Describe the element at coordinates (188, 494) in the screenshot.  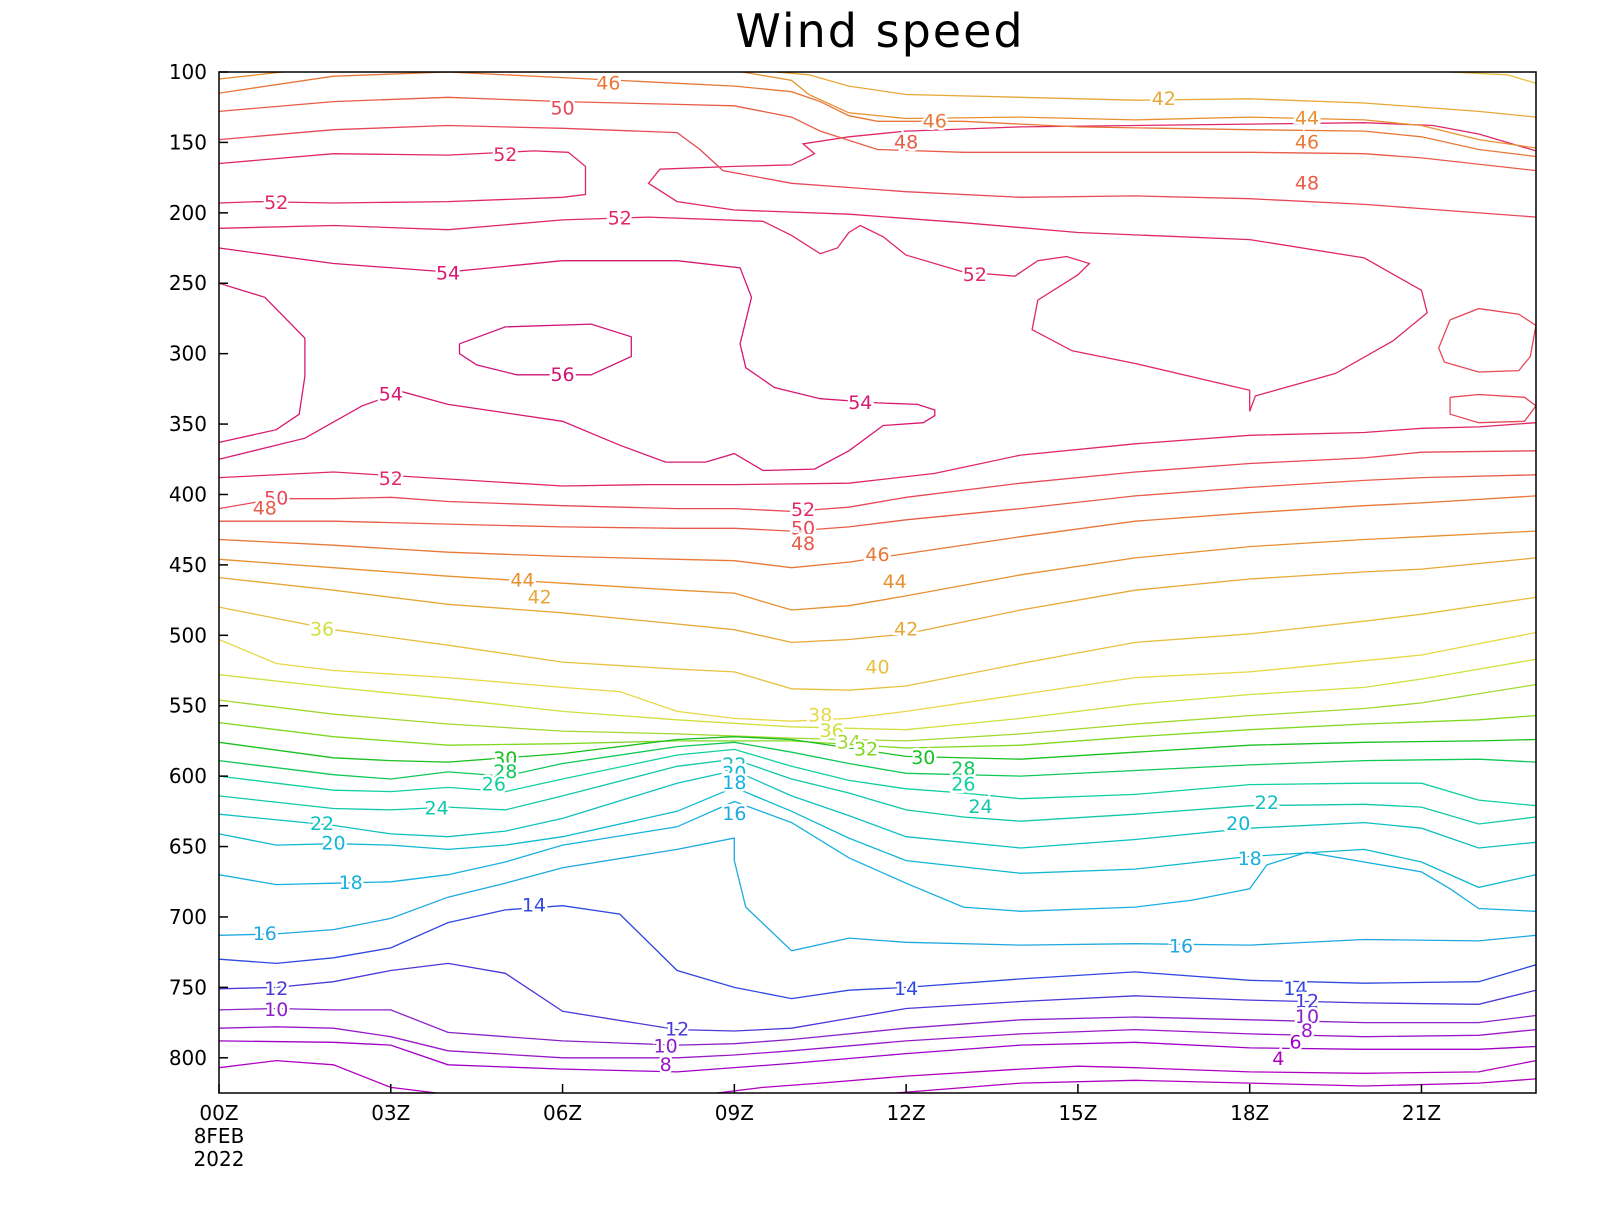
I see `y-tick-label: 400` at that location.